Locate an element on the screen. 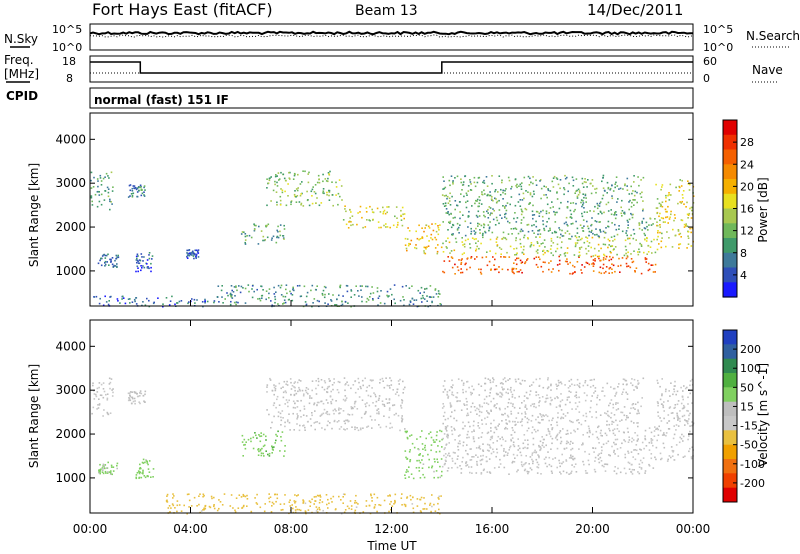 This screenshot has height=554, width=800. freq-label-2: [MHz] is located at coordinates (21, 74).